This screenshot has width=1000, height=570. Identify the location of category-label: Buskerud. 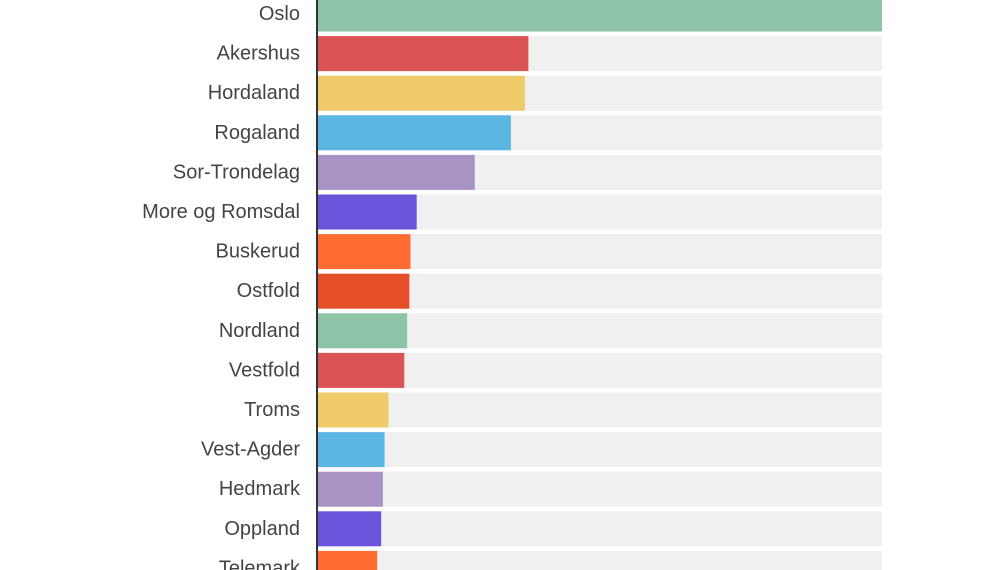
(258, 252).